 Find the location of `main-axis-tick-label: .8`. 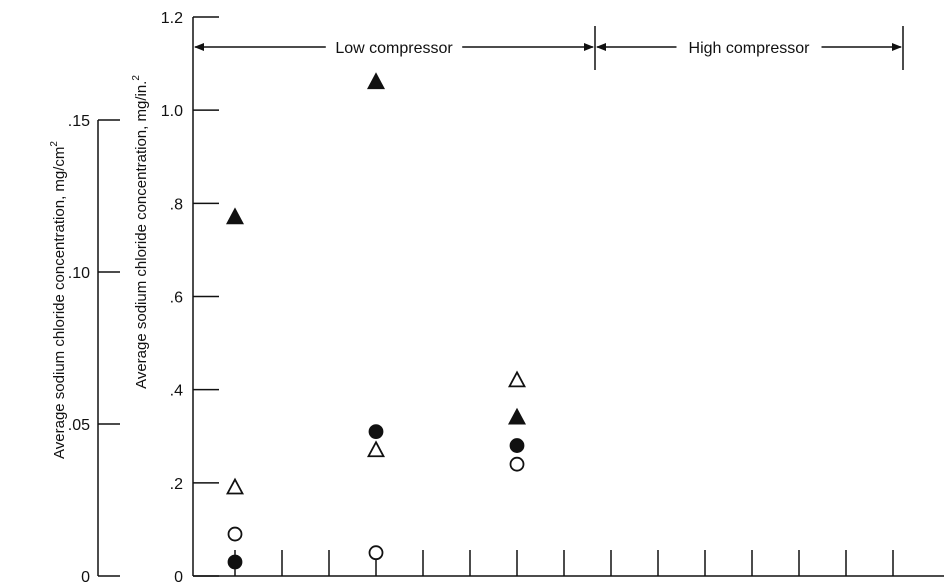

main-axis-tick-label: .8 is located at coordinates (176, 204).